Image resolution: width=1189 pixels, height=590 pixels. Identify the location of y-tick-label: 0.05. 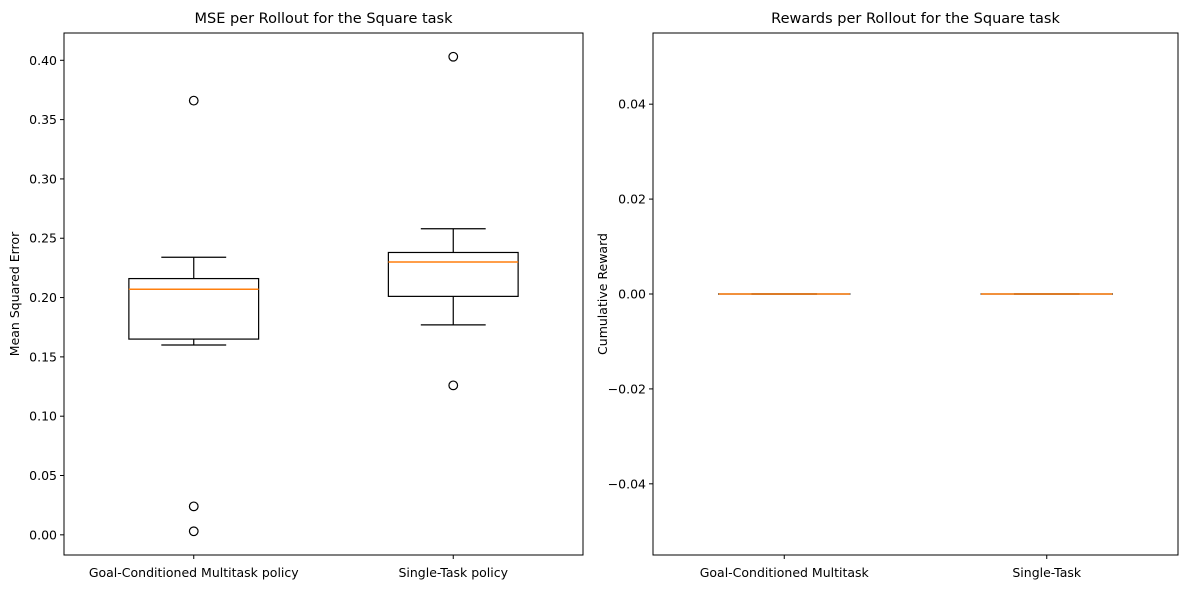
(43, 475).